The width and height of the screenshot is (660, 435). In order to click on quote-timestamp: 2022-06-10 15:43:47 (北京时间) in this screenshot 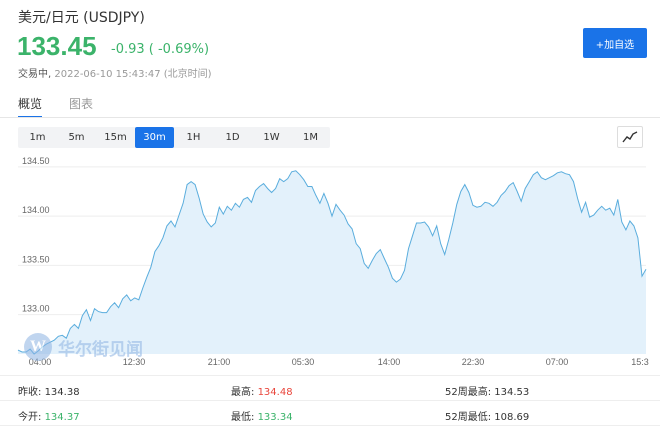, I will do `click(133, 74)`.